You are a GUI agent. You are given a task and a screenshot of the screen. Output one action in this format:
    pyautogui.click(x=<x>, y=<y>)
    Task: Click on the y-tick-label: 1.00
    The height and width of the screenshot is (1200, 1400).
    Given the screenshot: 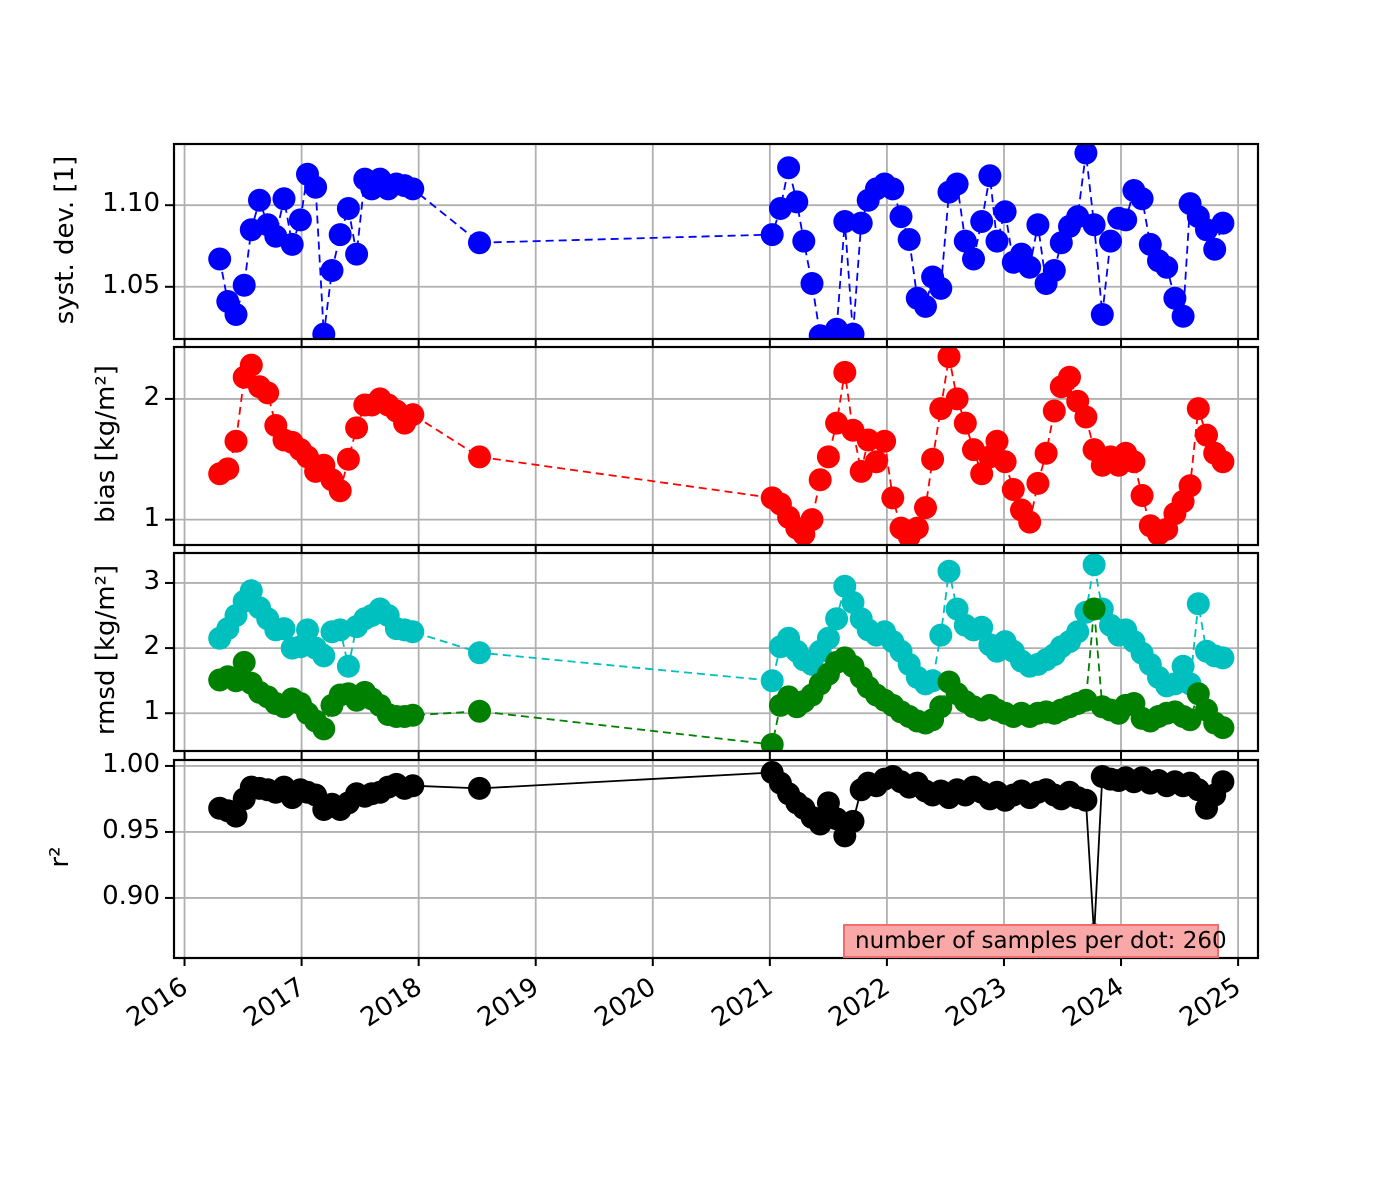 What is the action you would take?
    pyautogui.click(x=131, y=763)
    